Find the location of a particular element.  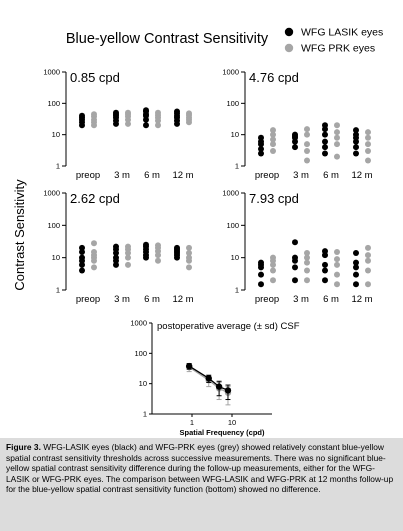

legend-marker-lasik is located at coordinates (289, 32).